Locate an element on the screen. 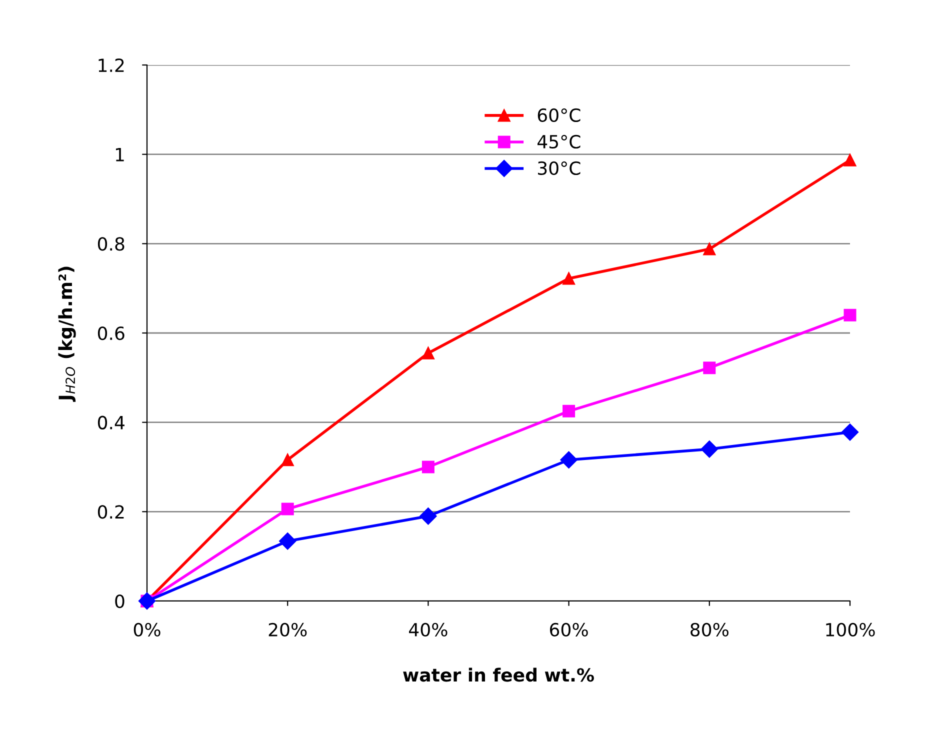 This screenshot has height=740, width=934. x-tick-label: 80% is located at coordinates (709, 629).